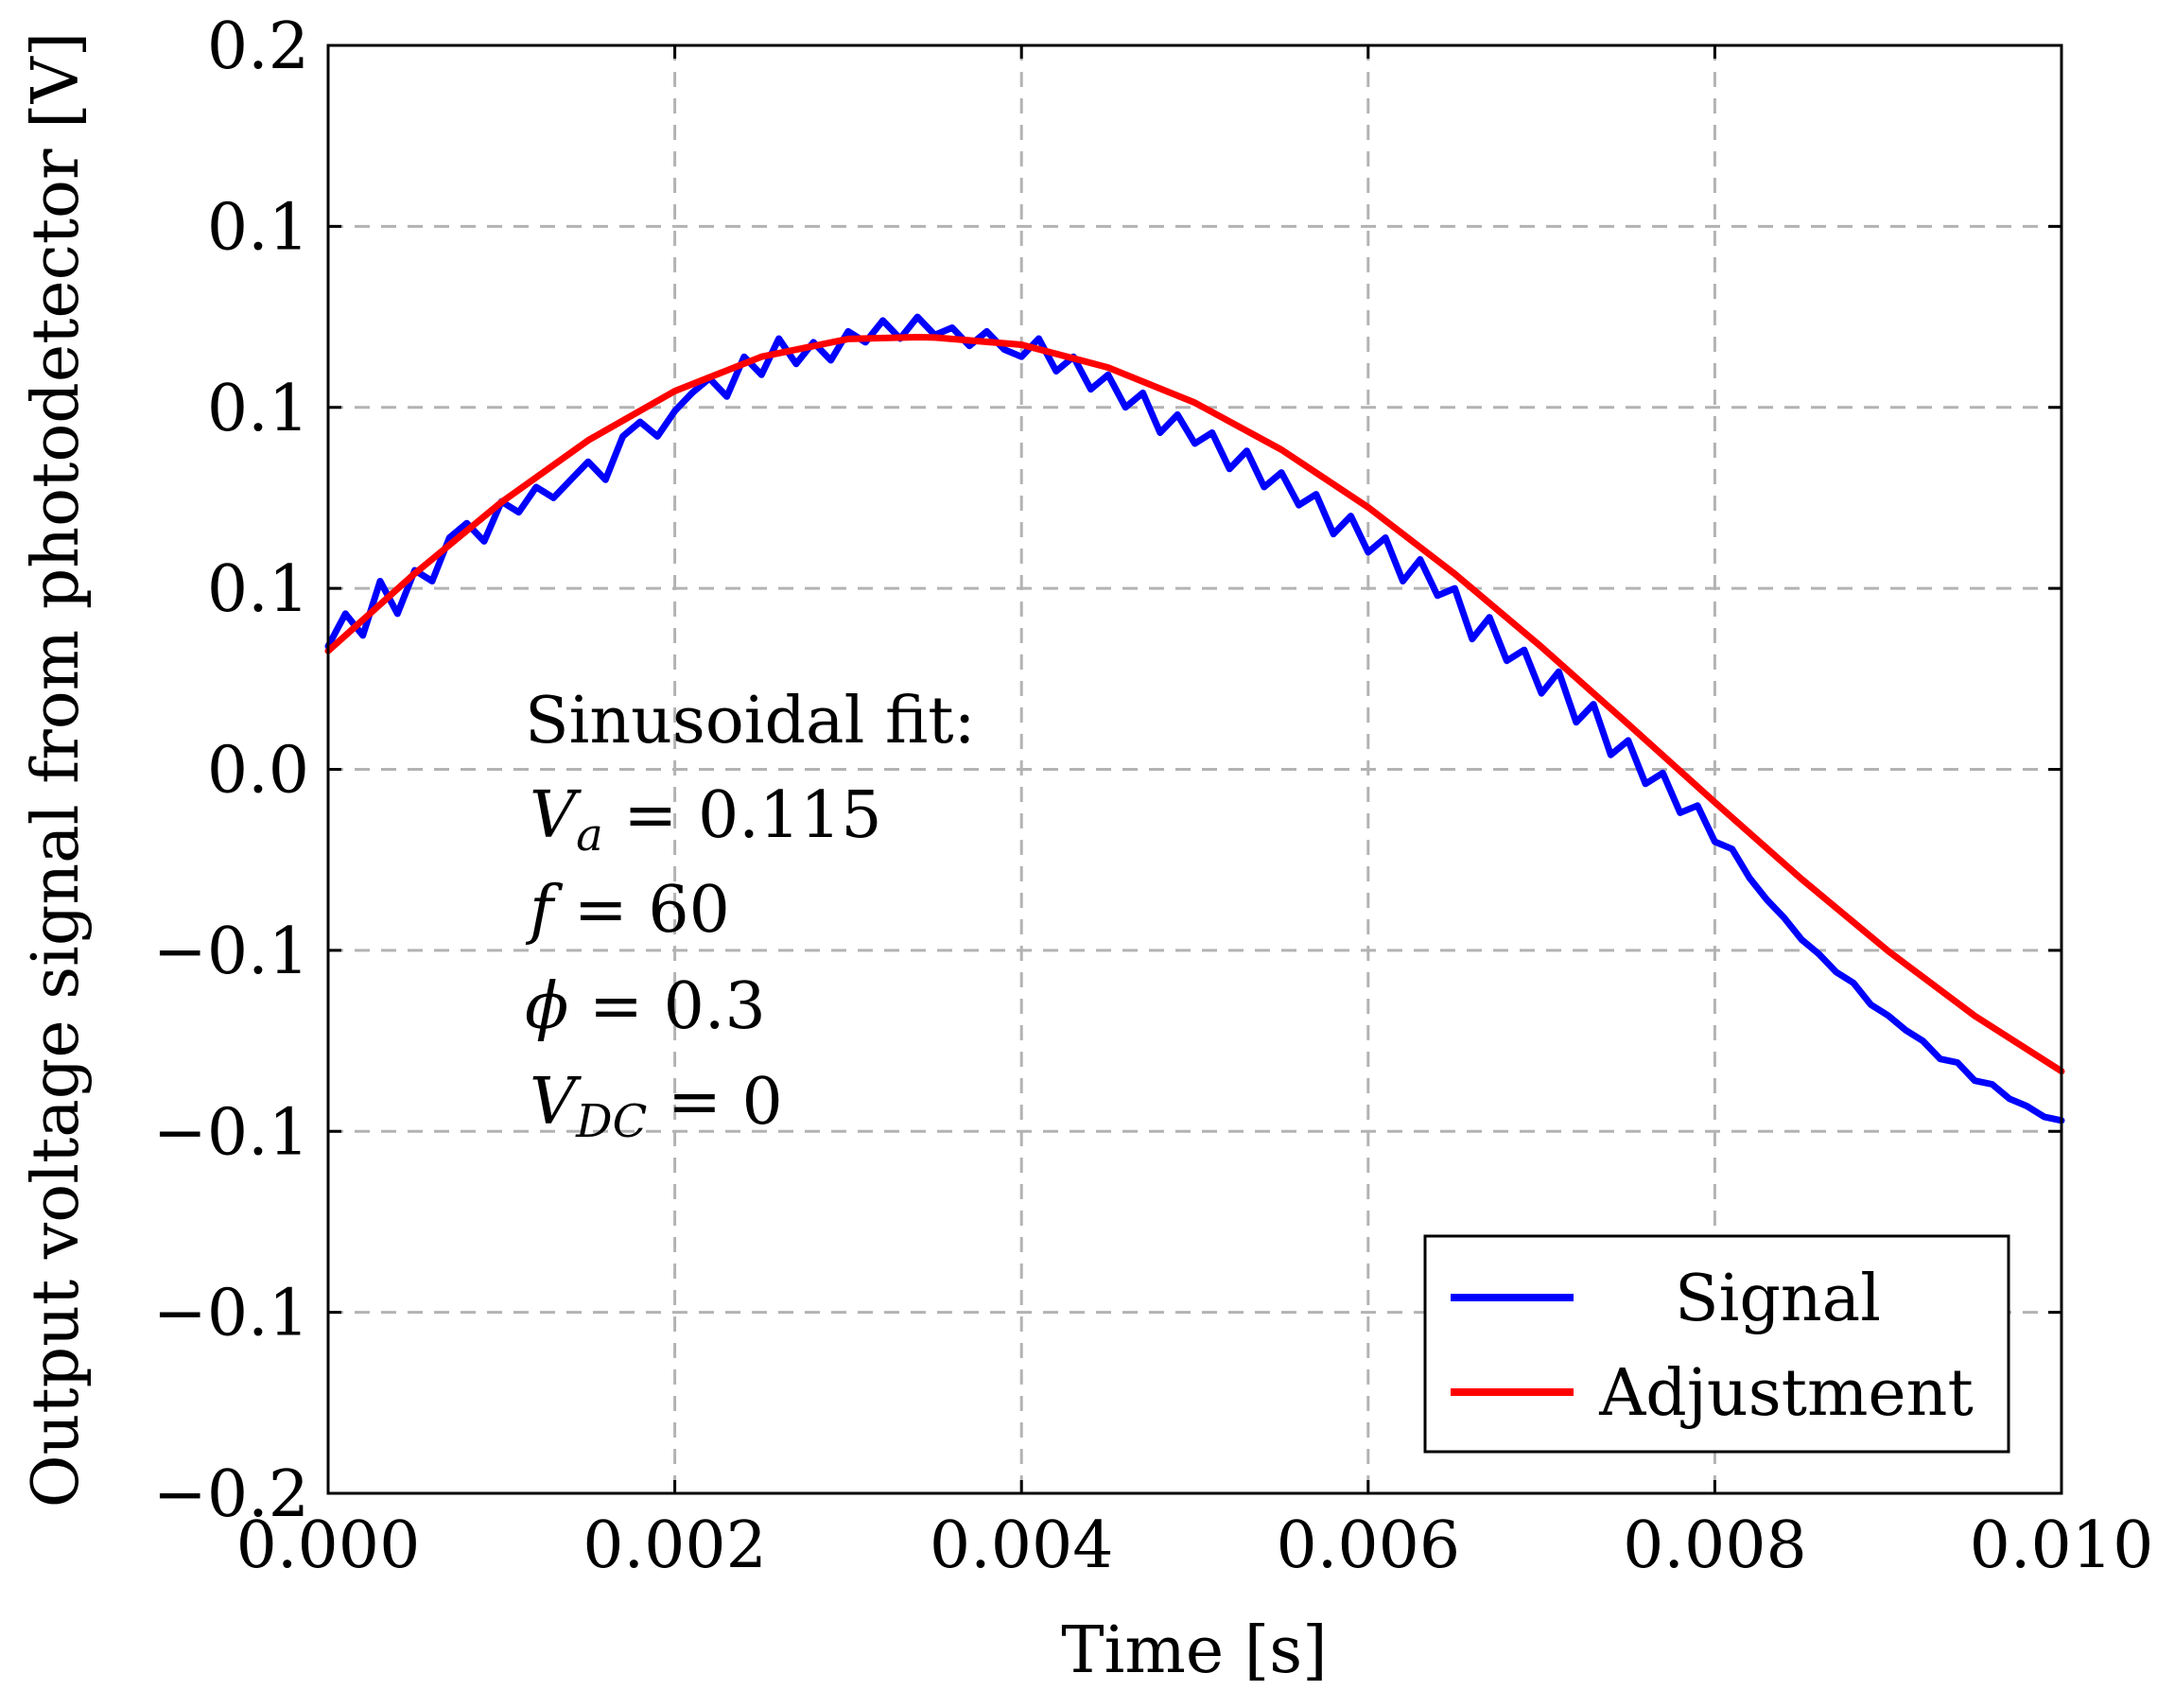 Image resolution: width=2157 pixels, height=1708 pixels. Describe the element at coordinates (1194, 1650) in the screenshot. I see `x-axis-title: Time [s]` at that location.